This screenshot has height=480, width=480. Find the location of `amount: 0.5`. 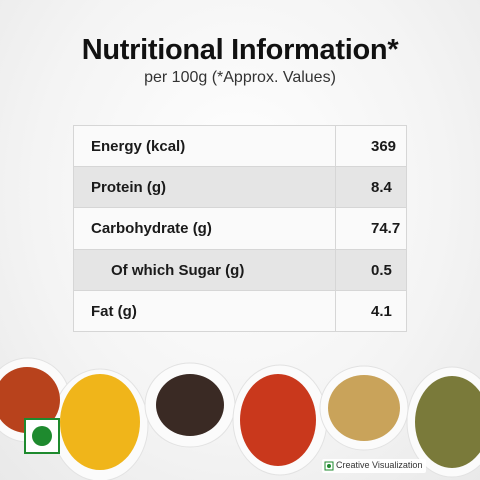

amount: 0.5 is located at coordinates (371, 270).